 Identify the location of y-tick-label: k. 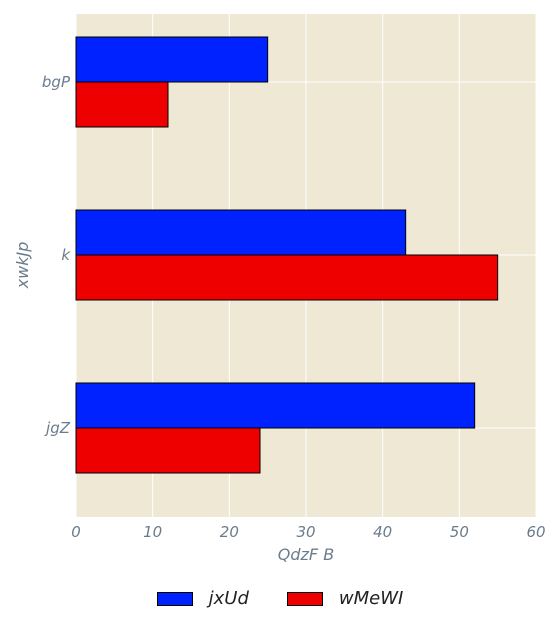
(66, 255).